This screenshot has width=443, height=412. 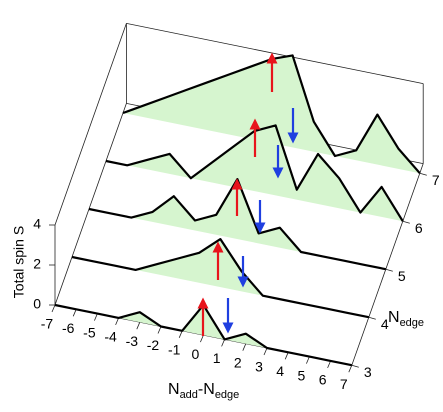 What do you see at coordinates (227, 395) in the screenshot?
I see `x-label-part: edge` at bounding box center [227, 395].